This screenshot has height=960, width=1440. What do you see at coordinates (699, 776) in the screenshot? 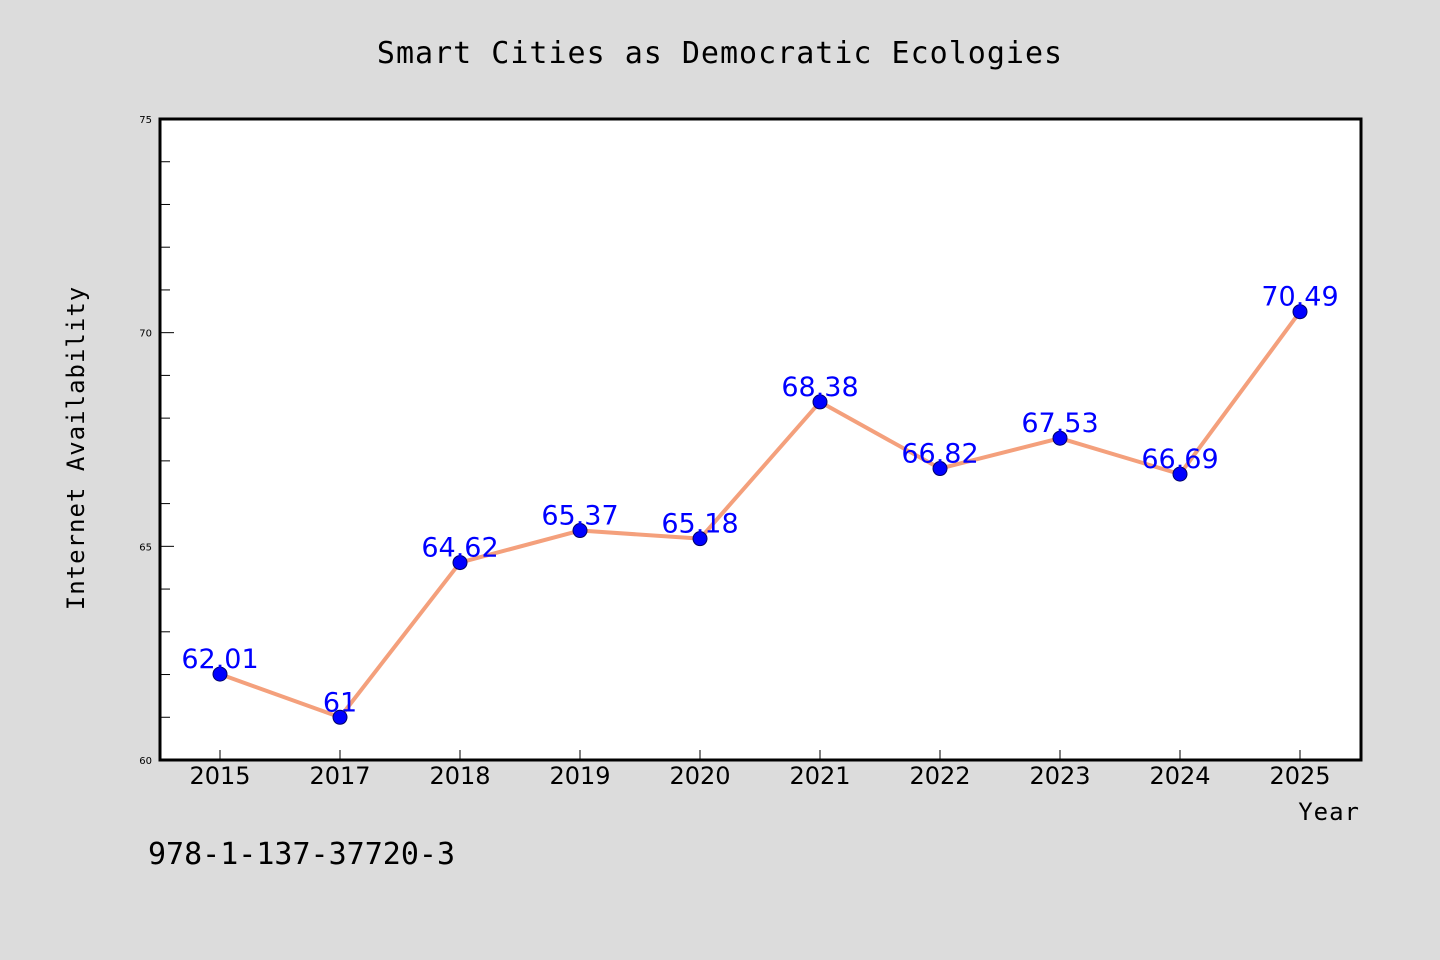
I see `x-tick-label: 2020` at bounding box center [699, 776].